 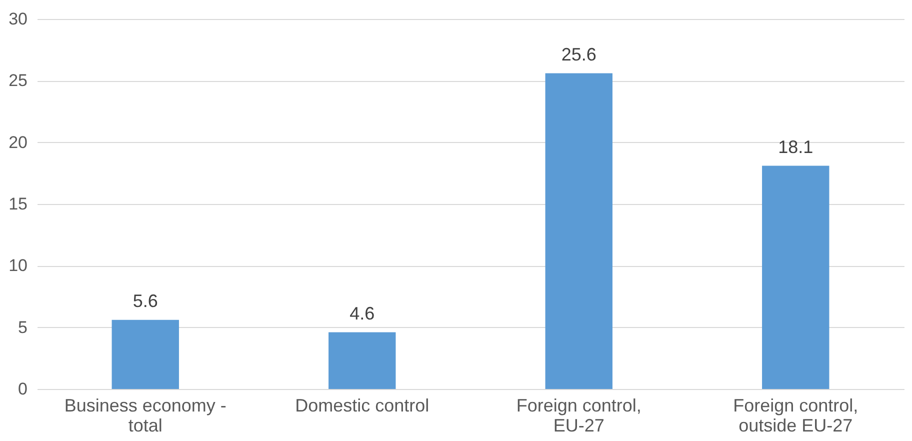 I want to click on y-tick-label: 15, so click(x=18, y=204).